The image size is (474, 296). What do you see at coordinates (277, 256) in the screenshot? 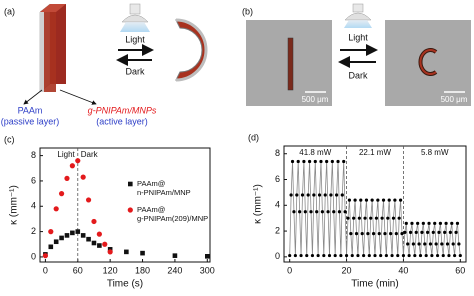
I see `y-tick-label: 0` at bounding box center [277, 256].